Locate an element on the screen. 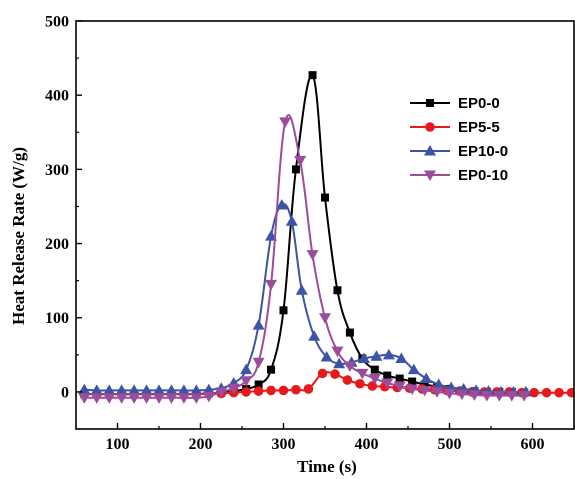 Image resolution: width=575 pixels, height=479 pixels. y-tick-label-300: 300 is located at coordinates (57, 170).